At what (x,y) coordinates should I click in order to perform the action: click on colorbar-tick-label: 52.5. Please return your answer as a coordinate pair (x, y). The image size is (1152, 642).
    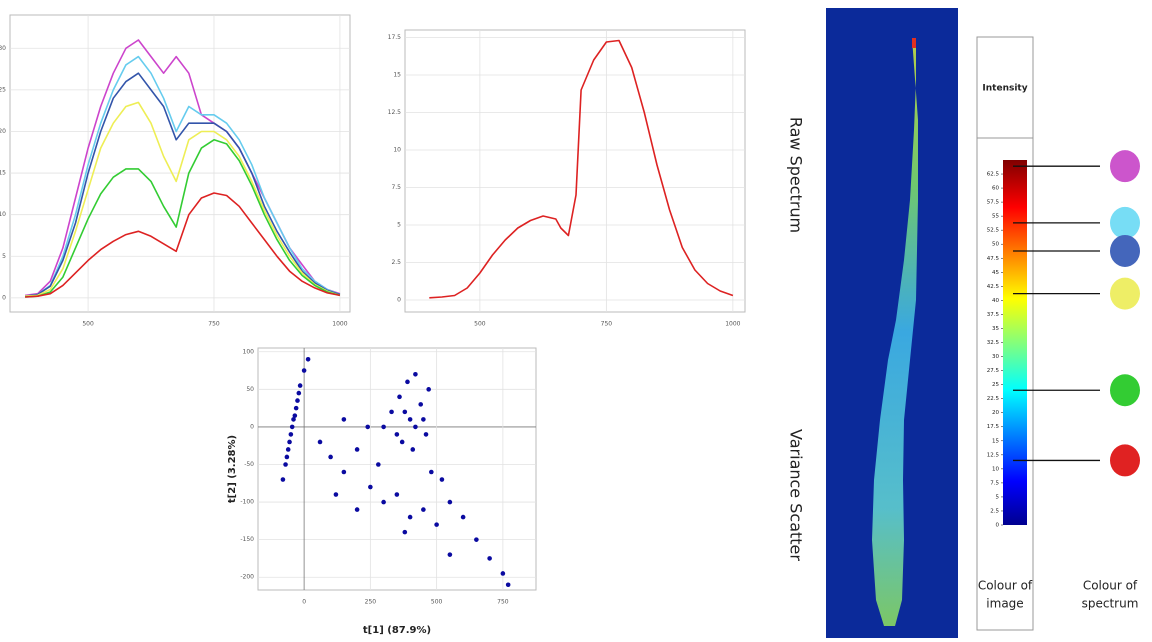
    Looking at the image, I should click on (993, 231).